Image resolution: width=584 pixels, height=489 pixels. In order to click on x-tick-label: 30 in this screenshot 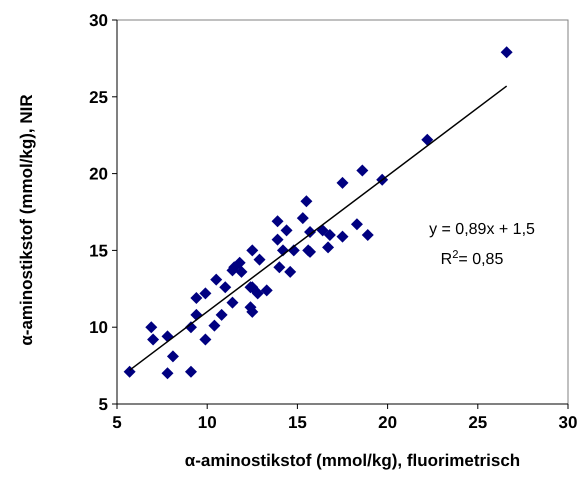, I will do `click(568, 422)`.